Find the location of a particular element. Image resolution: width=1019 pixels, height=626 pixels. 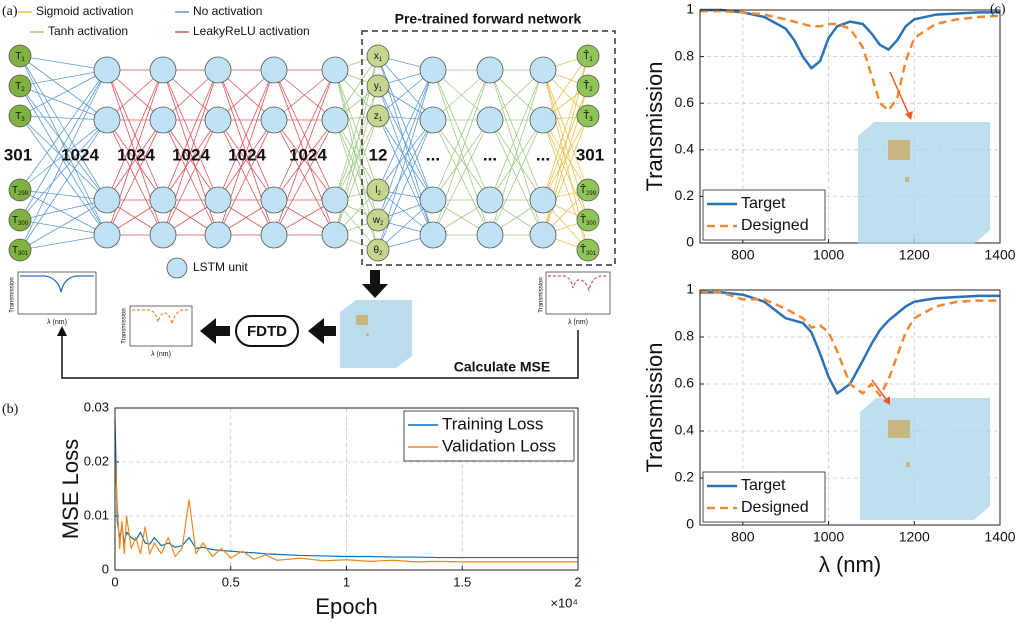

node-label: T̂300 is located at coordinates (588, 219).